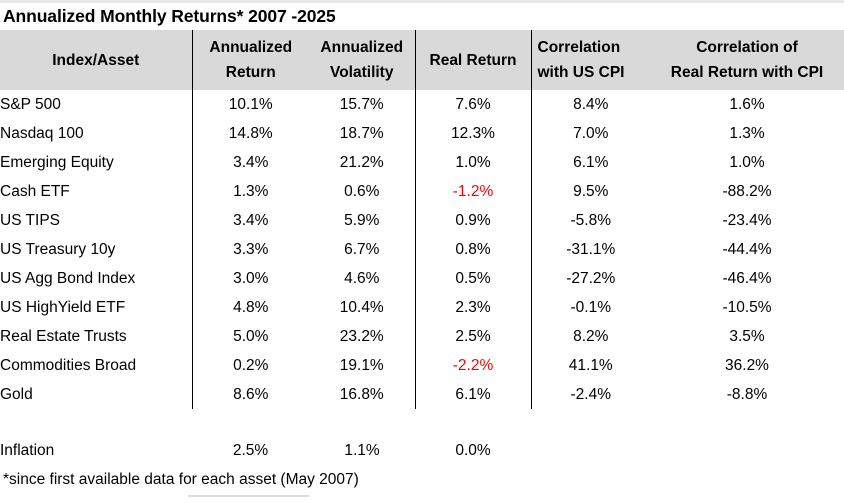 Image resolution: width=844 pixels, height=503 pixels. Describe the element at coordinates (362, 278) in the screenshot. I see `cell-annualized-volatility: 4.6%` at that location.